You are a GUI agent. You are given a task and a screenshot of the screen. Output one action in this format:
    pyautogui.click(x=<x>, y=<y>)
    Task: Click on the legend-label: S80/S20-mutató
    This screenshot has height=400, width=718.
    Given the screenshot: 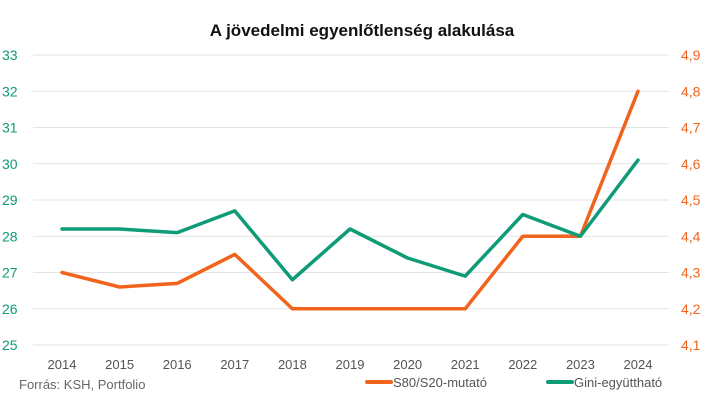 What is the action you would take?
    pyautogui.click(x=440, y=382)
    